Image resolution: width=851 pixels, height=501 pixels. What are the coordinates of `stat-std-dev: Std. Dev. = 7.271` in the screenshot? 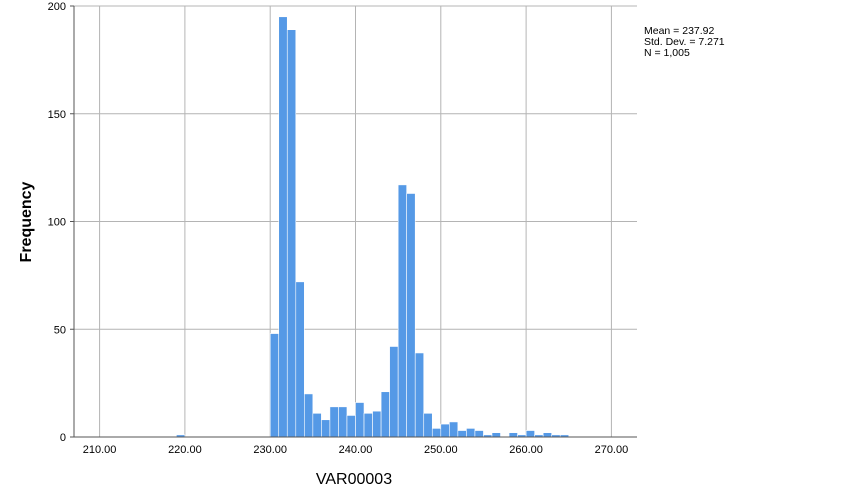 It's located at (684, 42).